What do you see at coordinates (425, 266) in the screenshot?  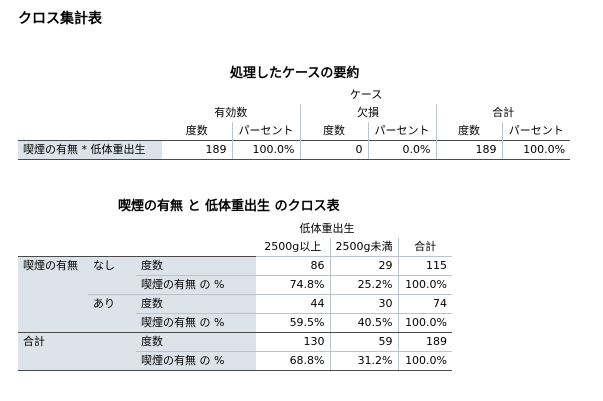 I see `crosstab-cell: 115` at bounding box center [425, 266].